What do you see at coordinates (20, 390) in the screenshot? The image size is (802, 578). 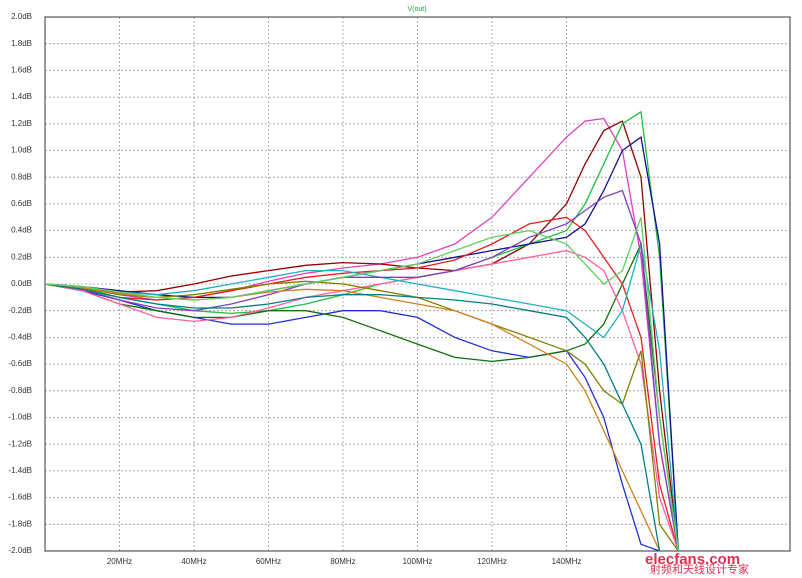 I see `y-tick-label: -0.8dB` at bounding box center [20, 390].